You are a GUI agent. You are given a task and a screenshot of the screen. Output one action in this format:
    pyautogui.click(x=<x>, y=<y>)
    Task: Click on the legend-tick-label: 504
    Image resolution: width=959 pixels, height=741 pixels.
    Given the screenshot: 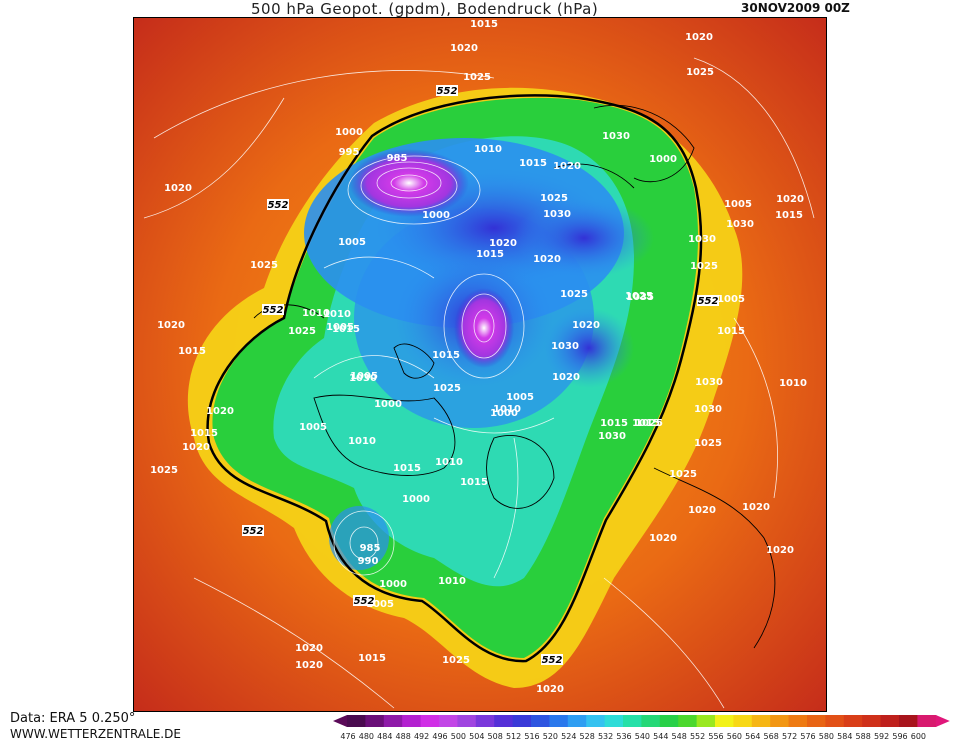 What is the action you would take?
    pyautogui.click(x=476, y=736)
    